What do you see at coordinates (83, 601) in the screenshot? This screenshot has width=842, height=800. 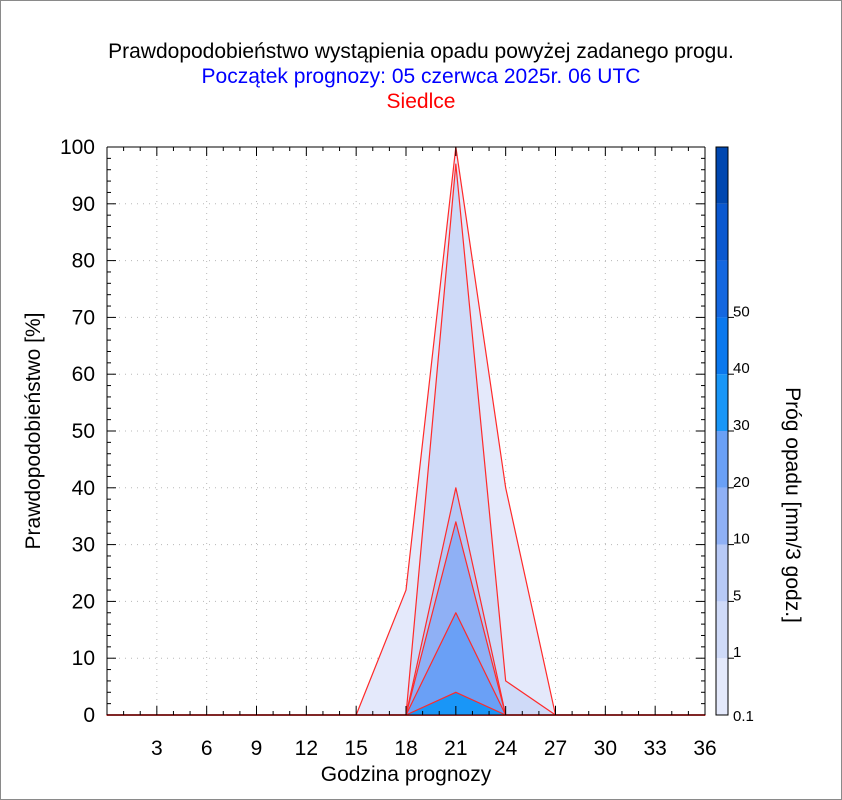 I see `y-tick-label: 20` at bounding box center [83, 601].